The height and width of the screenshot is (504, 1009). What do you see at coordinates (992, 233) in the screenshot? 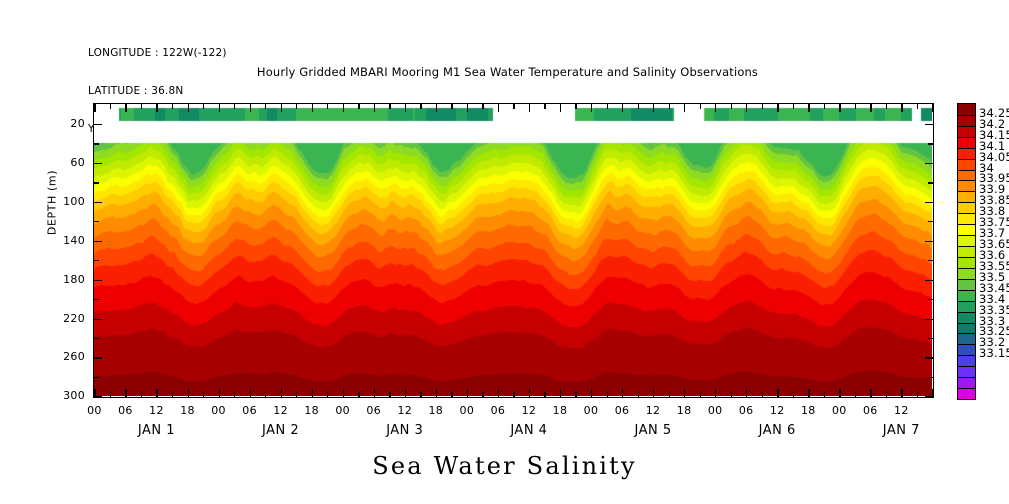
I see `colorbar-tick-label: 33.7` at bounding box center [992, 233].